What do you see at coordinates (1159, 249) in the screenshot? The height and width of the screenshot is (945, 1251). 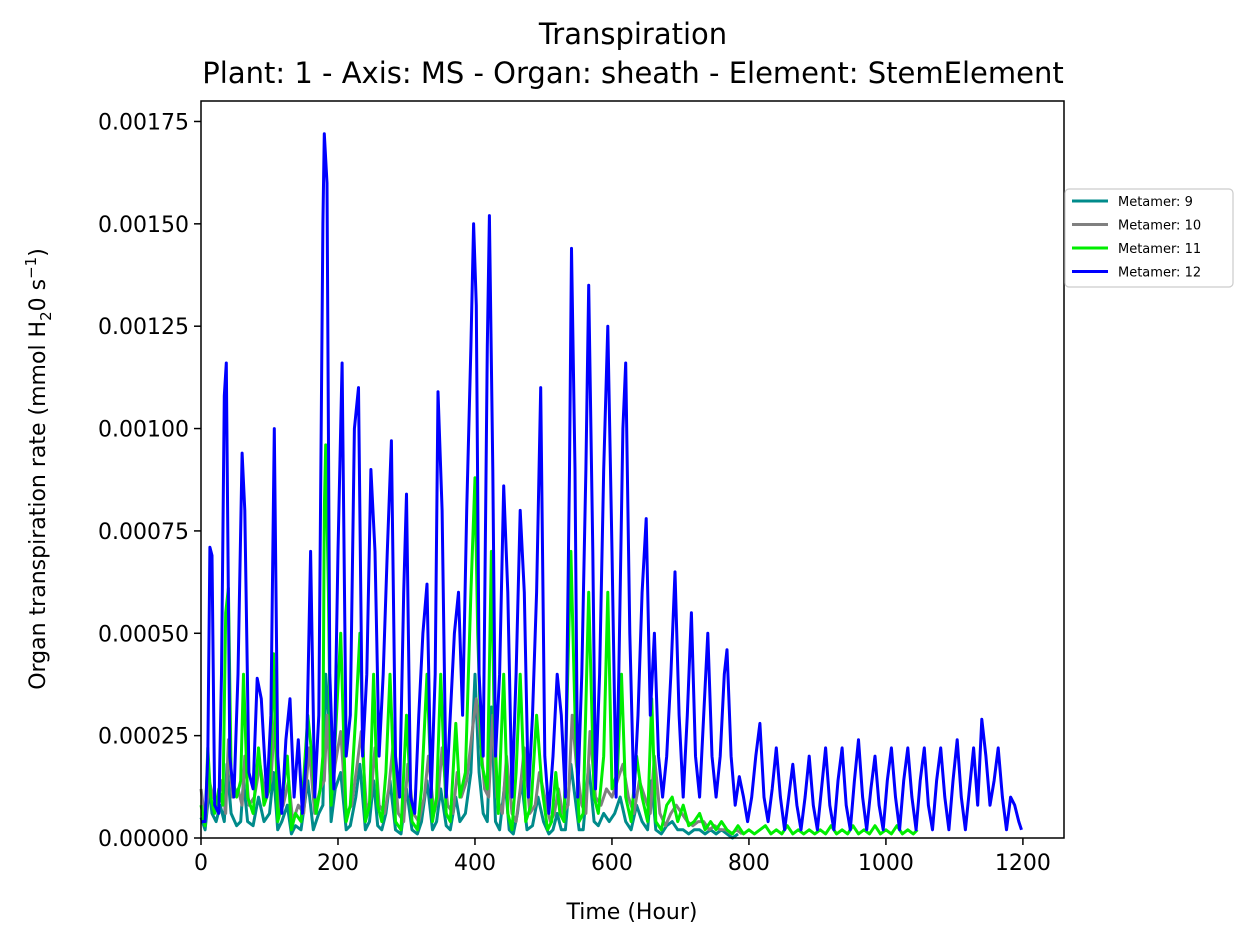 I see `legend-label: Metamer: 11` at bounding box center [1159, 249].